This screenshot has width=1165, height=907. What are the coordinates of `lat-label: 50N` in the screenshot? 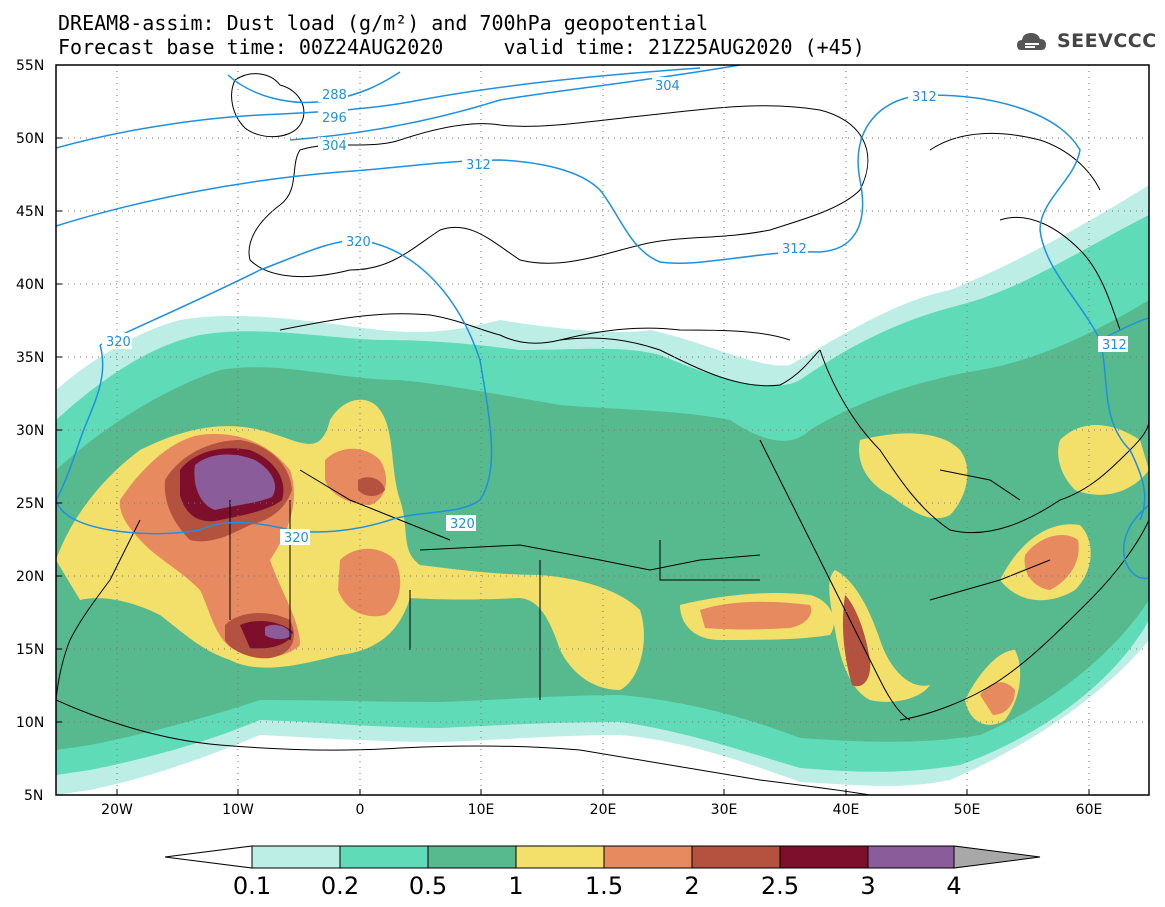 It's located at (30, 139).